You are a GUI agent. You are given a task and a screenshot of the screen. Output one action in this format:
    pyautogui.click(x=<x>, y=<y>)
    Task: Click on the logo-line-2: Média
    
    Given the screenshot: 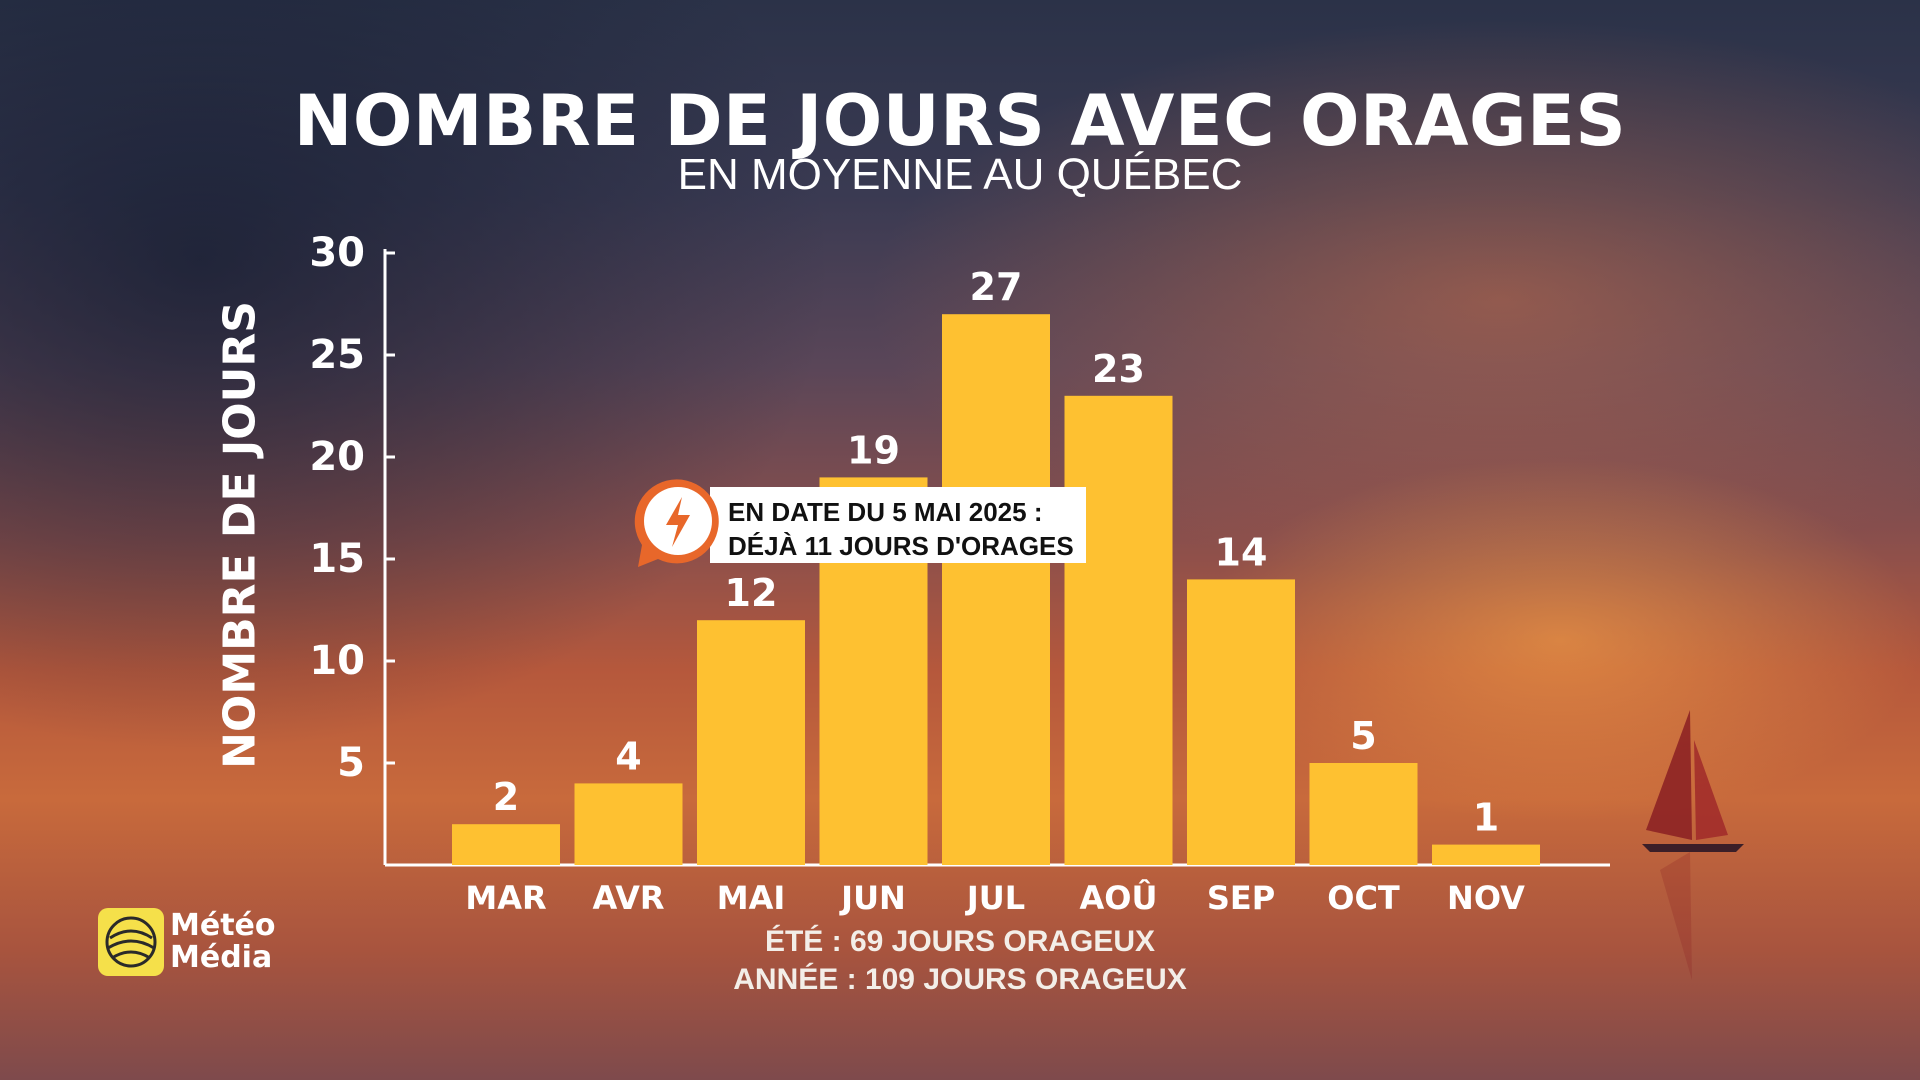 What is the action you would take?
    pyautogui.click(x=221, y=957)
    